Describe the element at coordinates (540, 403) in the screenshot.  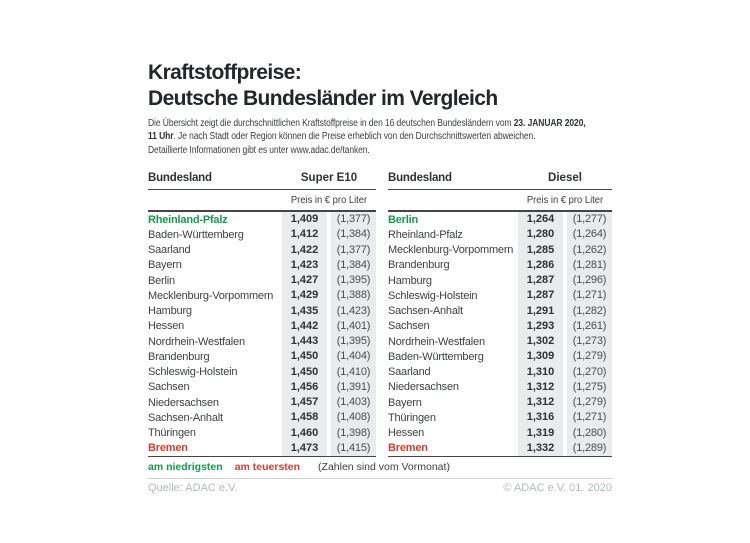
I see `price-value: 1,312` at that location.